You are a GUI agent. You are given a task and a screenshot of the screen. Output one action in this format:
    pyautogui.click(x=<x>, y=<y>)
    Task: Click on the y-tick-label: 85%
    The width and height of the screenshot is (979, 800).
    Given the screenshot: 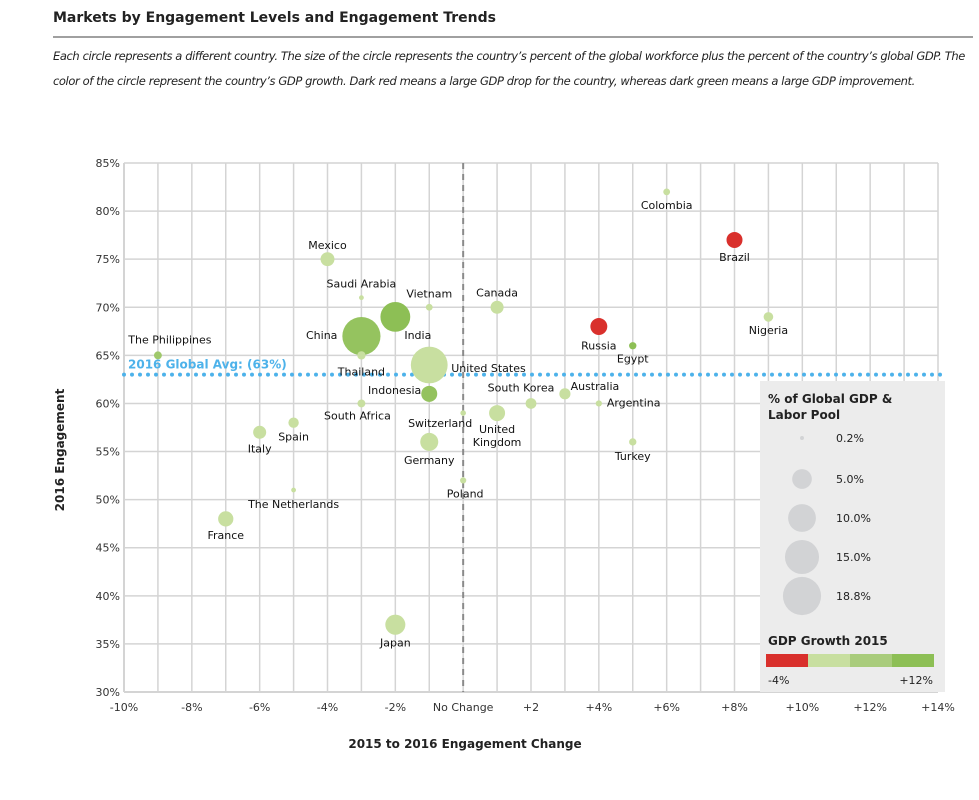 What is the action you would take?
    pyautogui.click(x=108, y=163)
    